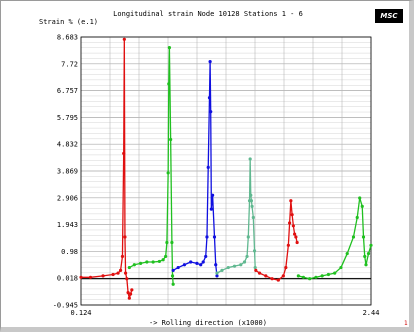  I want to click on y-tick-label: 0.98, so click(69, 252).